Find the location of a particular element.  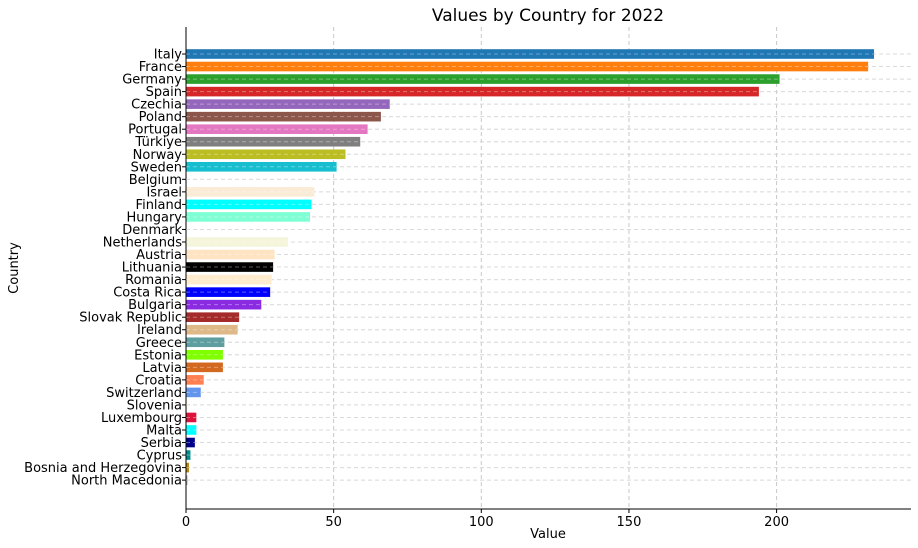

y-tick-label: Denmark is located at coordinates (152, 230).